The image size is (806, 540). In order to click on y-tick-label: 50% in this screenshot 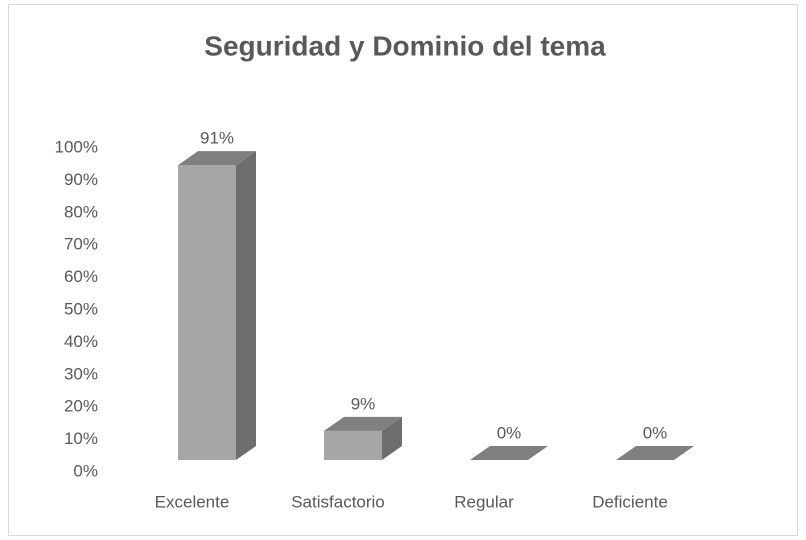, I will do `click(81, 308)`.